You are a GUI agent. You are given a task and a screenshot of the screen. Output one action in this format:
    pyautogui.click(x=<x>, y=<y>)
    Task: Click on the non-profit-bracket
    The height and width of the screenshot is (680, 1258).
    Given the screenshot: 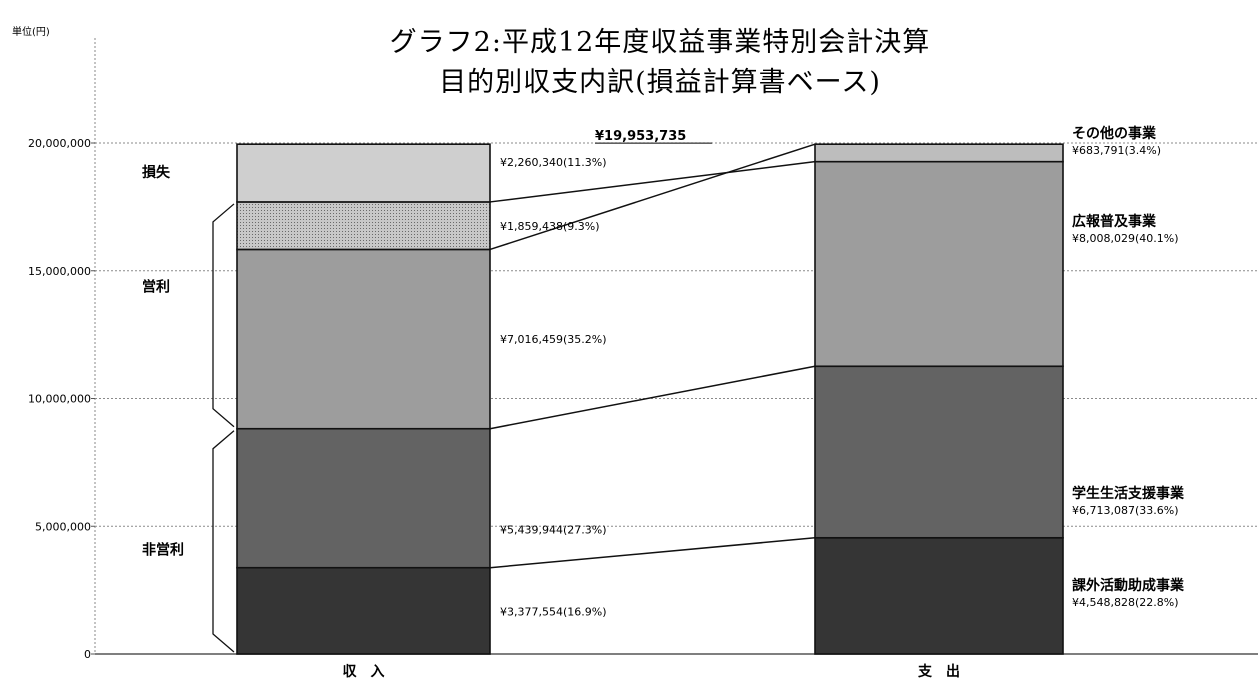 What is the action you would take?
    pyautogui.click(x=223, y=541)
    